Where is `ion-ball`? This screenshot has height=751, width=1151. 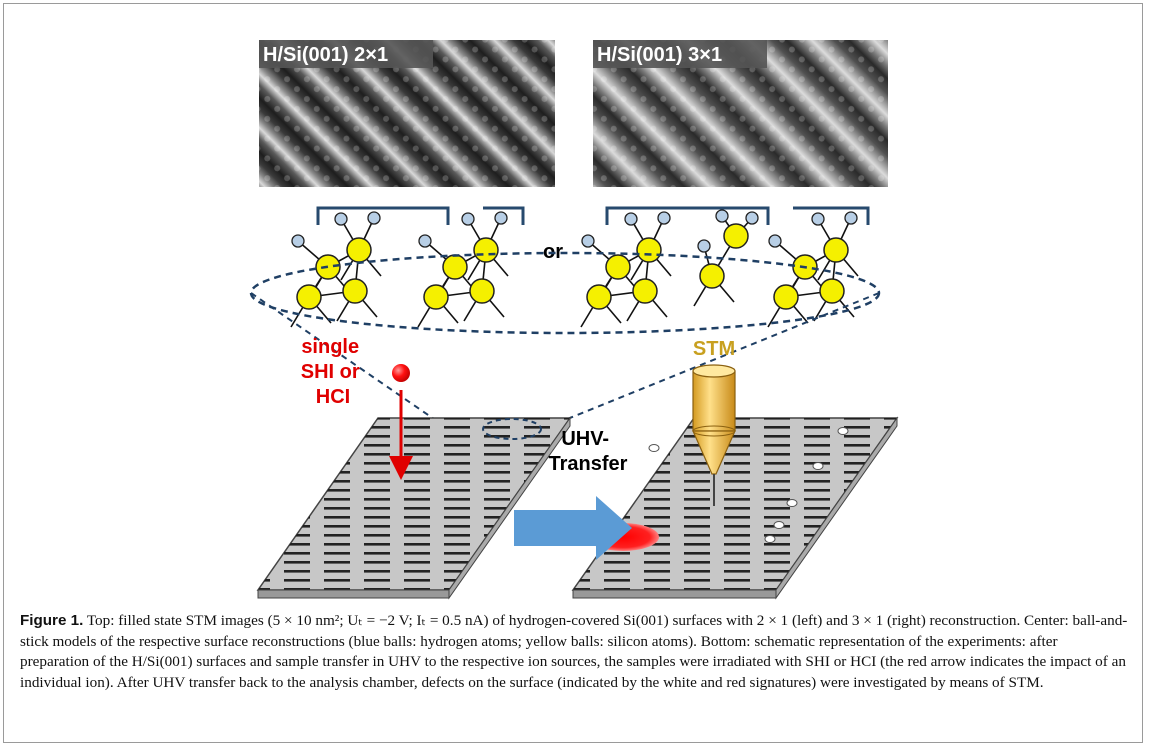
ion-ball is located at coordinates (401, 373).